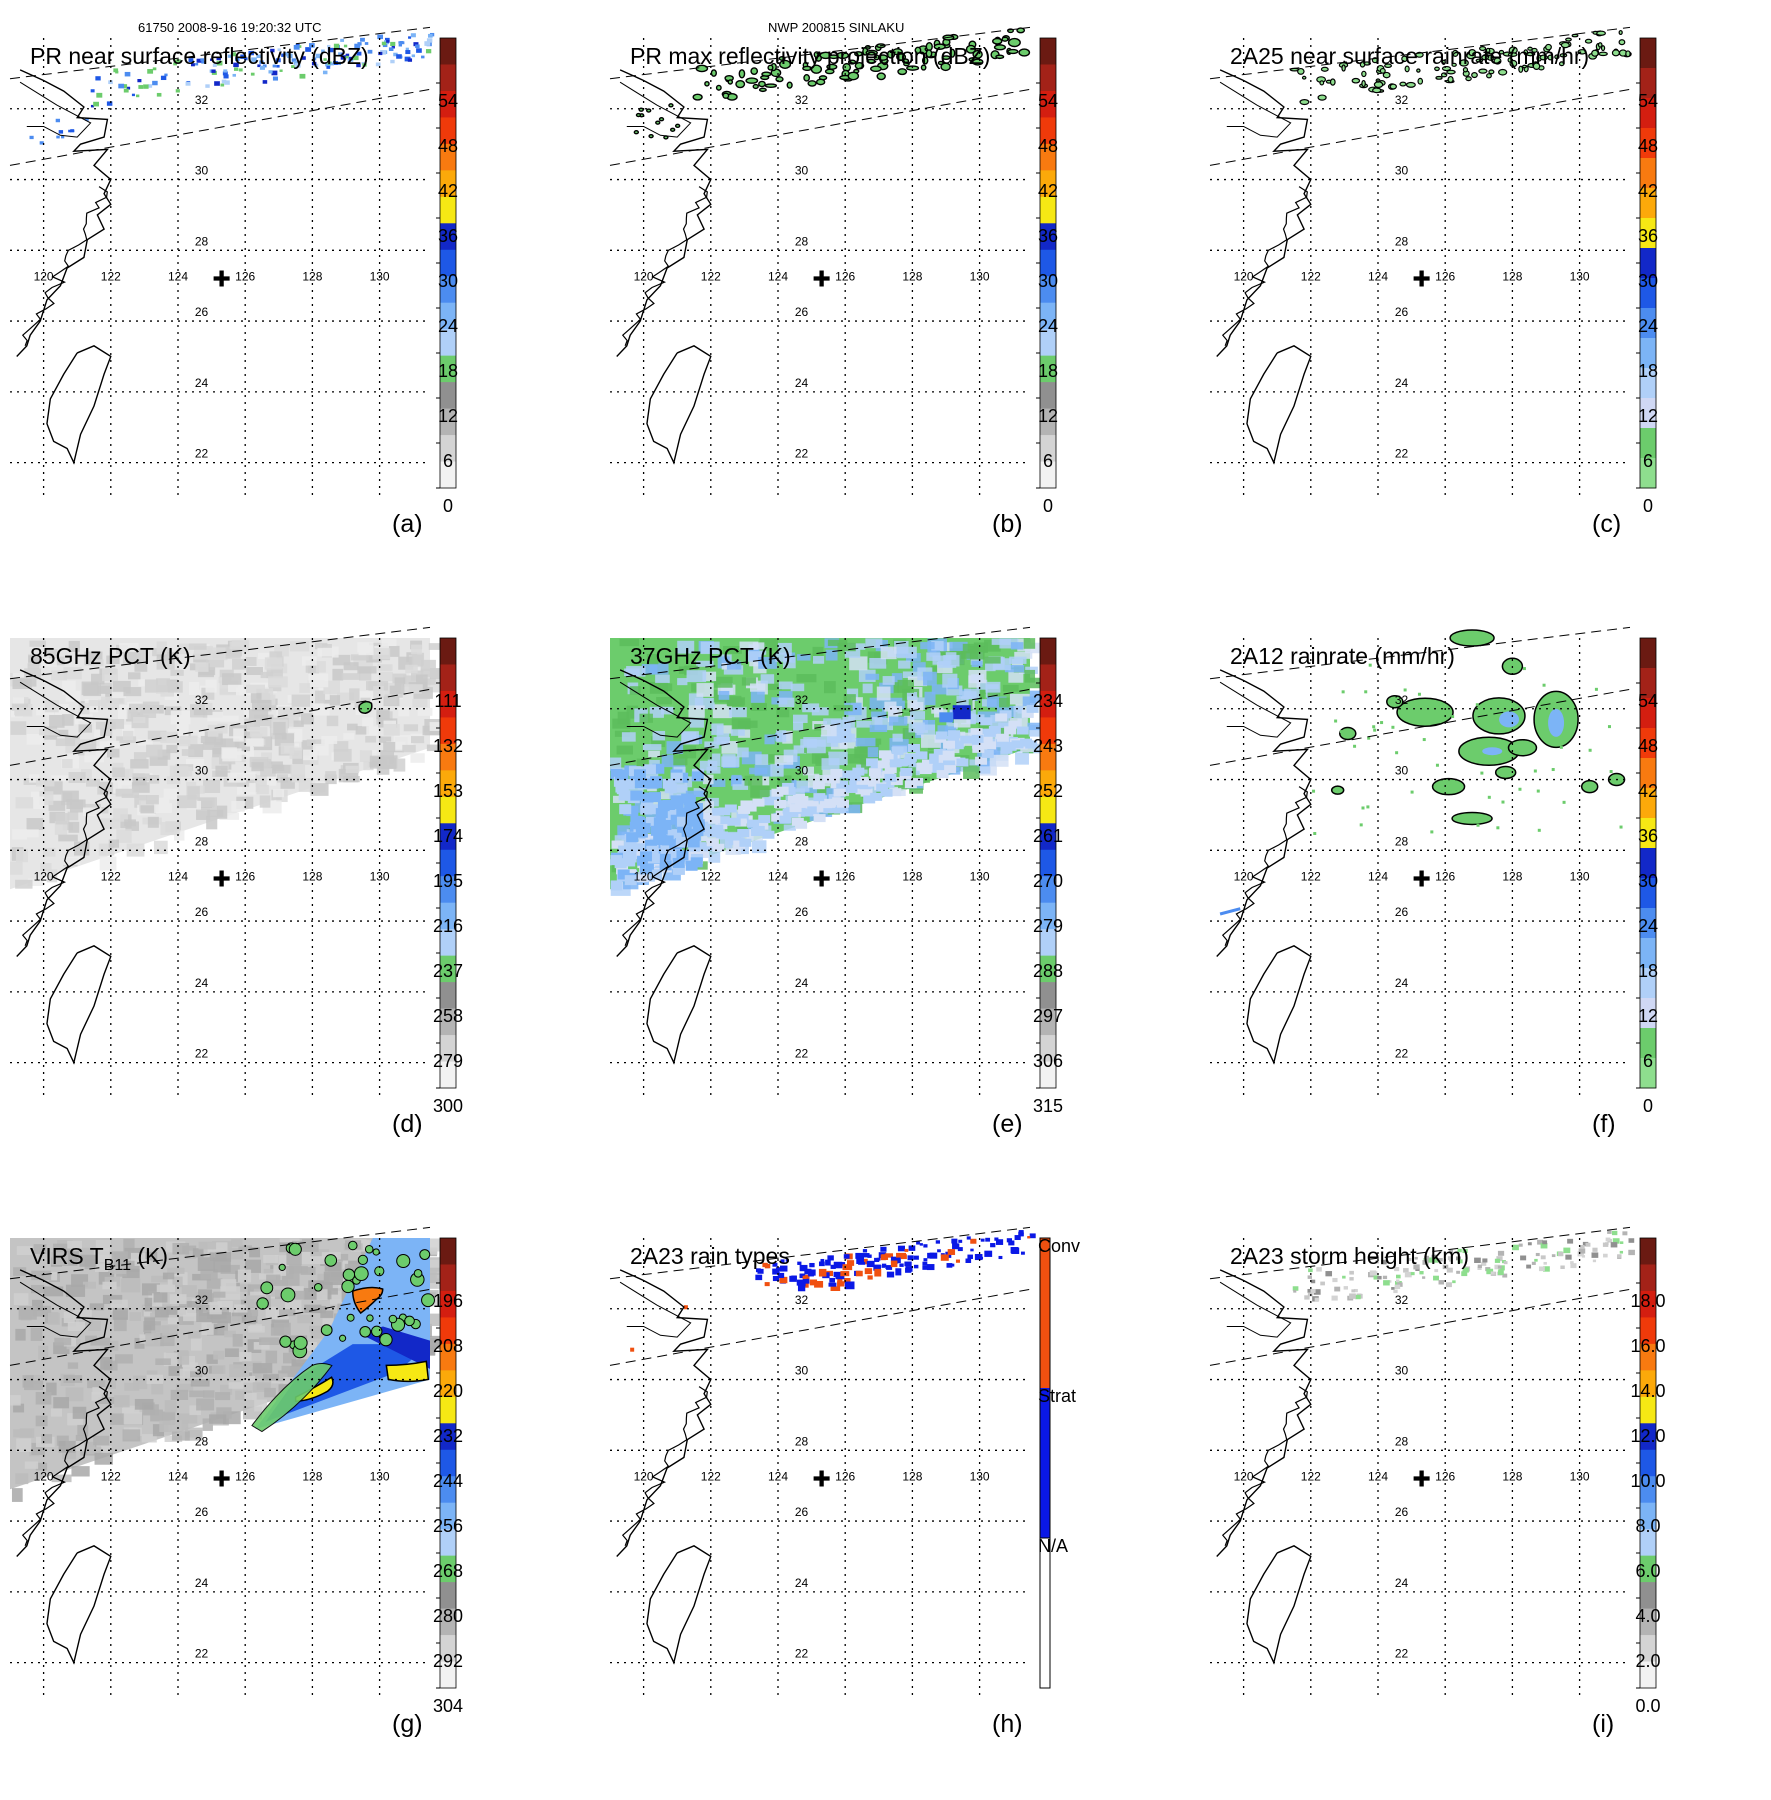 This screenshot has width=1771, height=1800. Describe the element at coordinates (448, 461) in the screenshot. I see `colorbar-label: 6` at that location.